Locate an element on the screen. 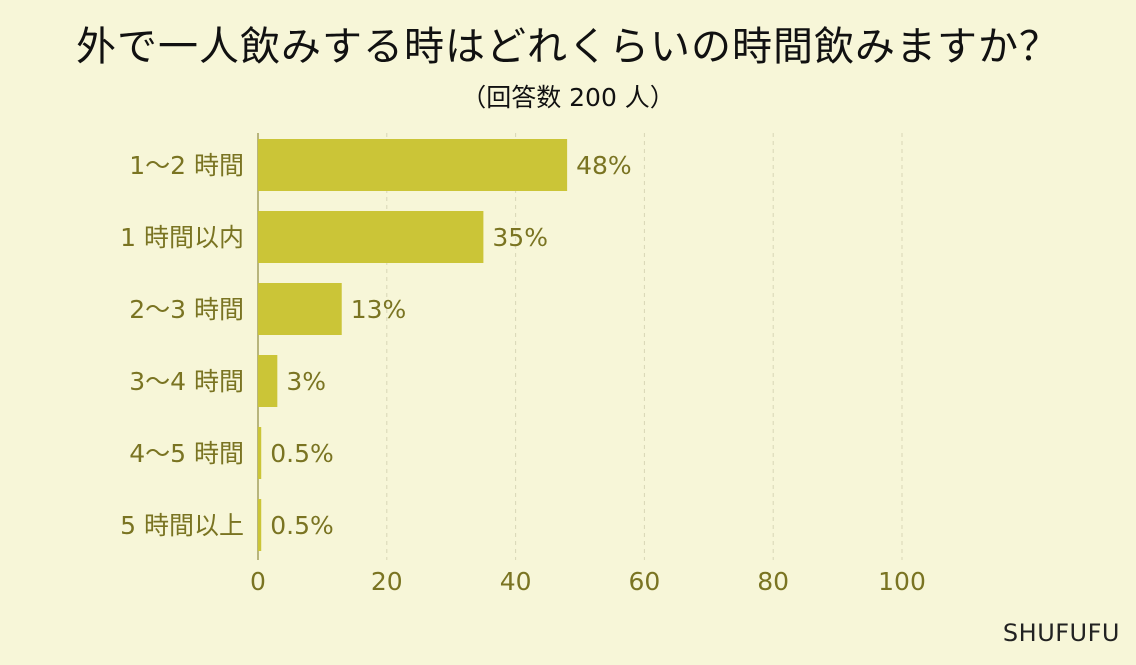 The height and width of the screenshot is (665, 1136). category-label: 5 時間以上 is located at coordinates (182, 525).